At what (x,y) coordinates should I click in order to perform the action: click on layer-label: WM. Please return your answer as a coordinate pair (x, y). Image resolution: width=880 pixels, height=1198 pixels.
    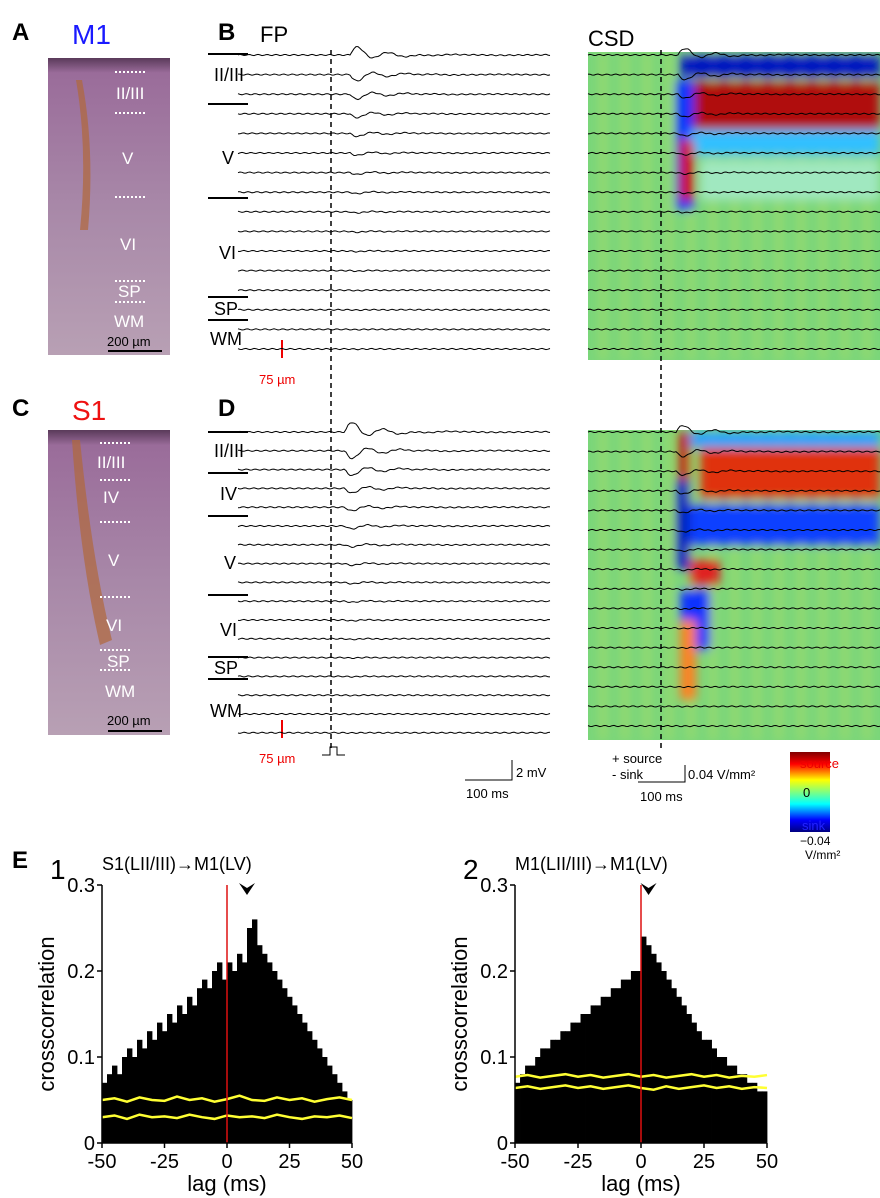
    Looking at the image, I should click on (226, 711).